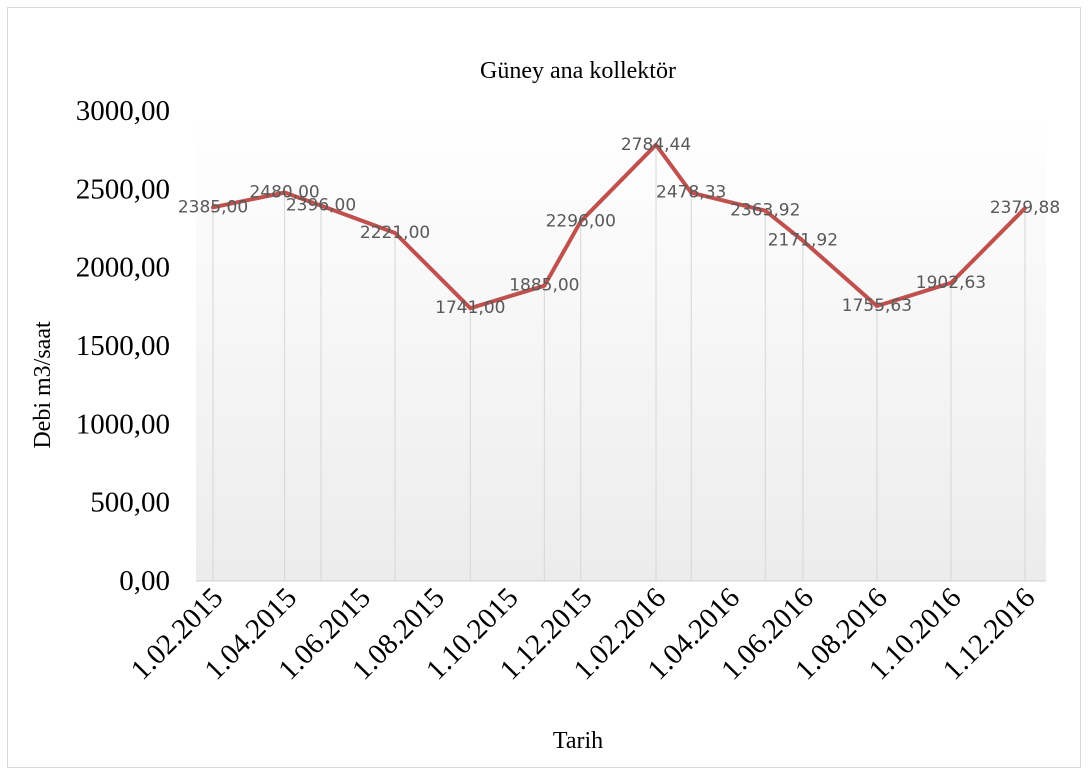  What do you see at coordinates (765, 211) in the screenshot?
I see `data-label: 2363,92` at bounding box center [765, 211].